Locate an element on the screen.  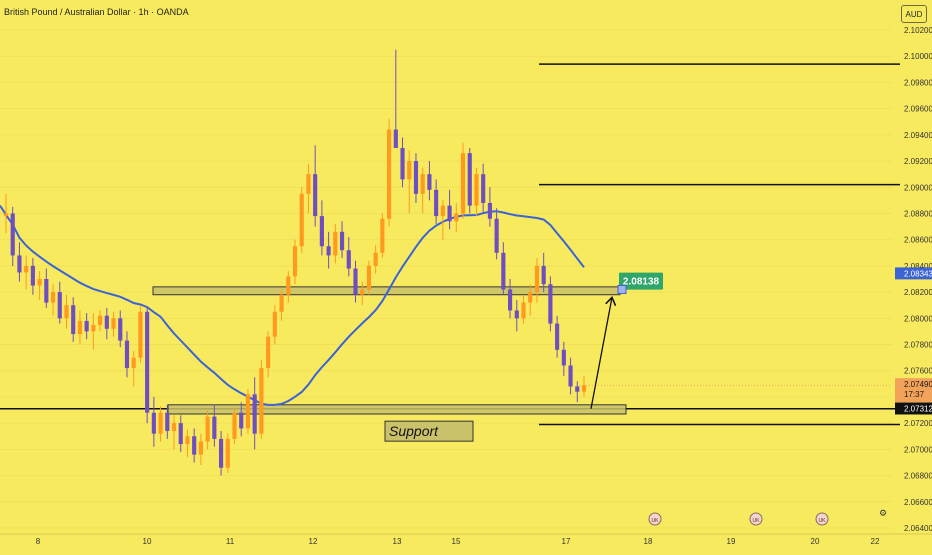
y-tick-label: 2.09200 is located at coordinates (918, 161).